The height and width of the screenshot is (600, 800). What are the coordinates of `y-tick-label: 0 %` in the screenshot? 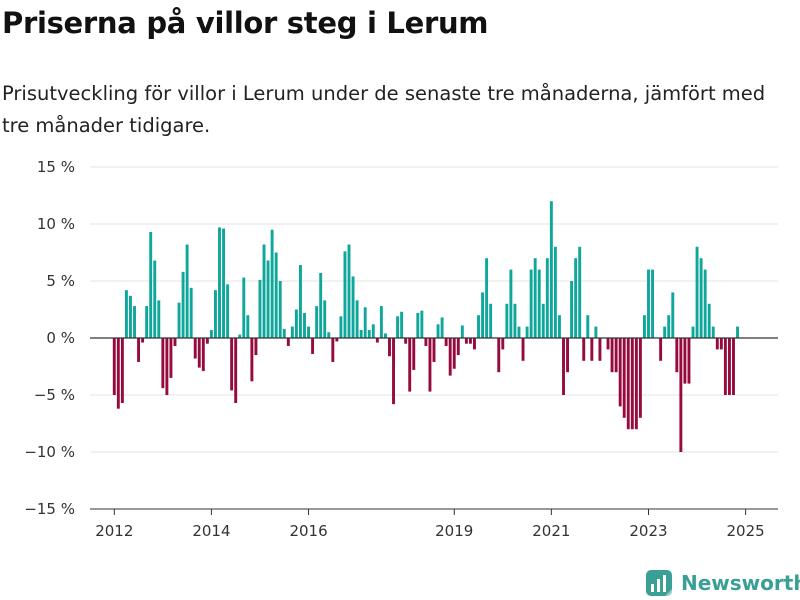 It's located at (60, 338).